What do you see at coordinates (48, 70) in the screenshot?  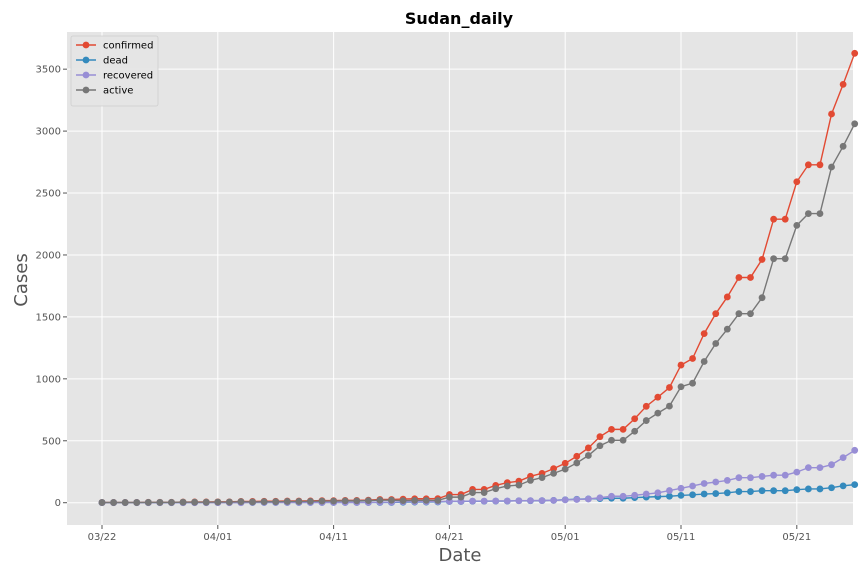 I see `y-tick-label: 3500` at bounding box center [48, 70].